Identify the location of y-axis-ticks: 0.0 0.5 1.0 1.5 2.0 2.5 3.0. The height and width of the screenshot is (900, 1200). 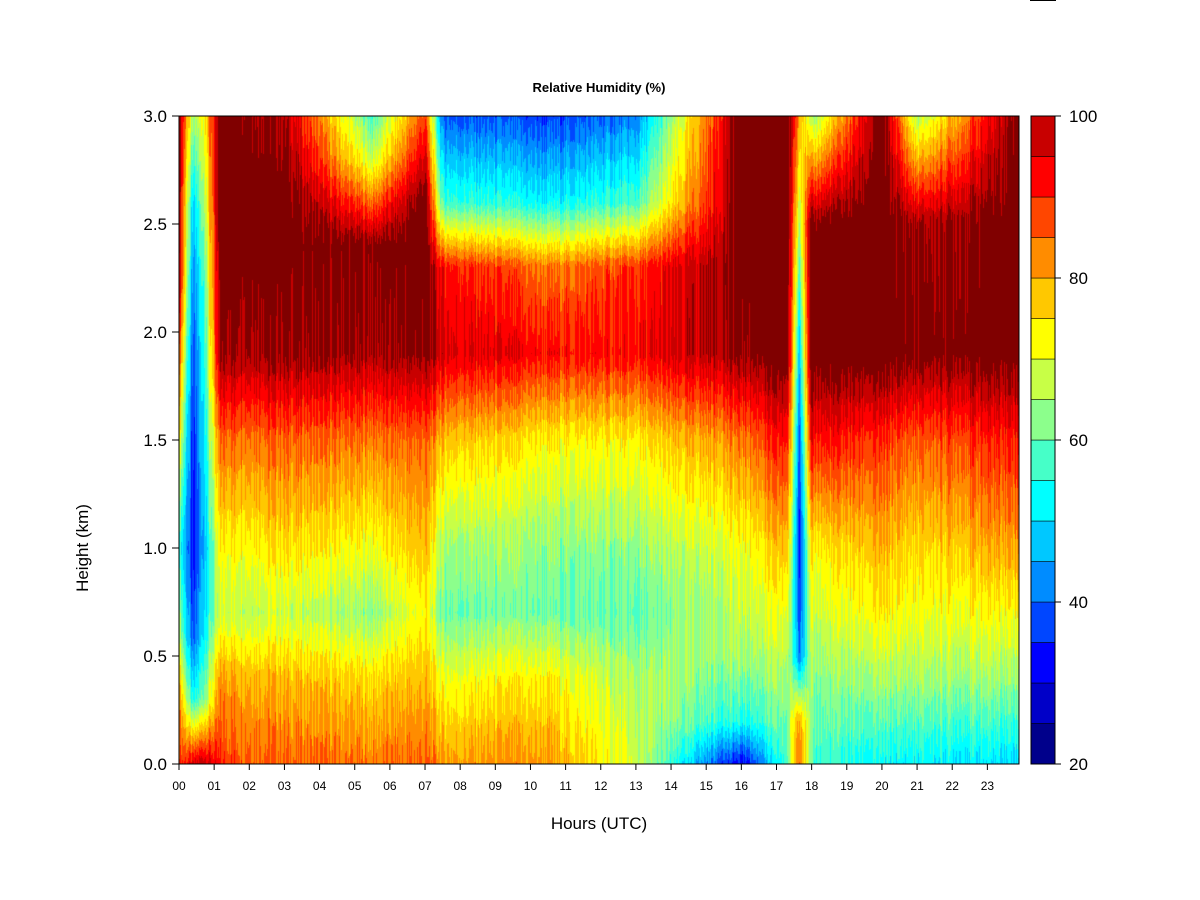
(161, 440).